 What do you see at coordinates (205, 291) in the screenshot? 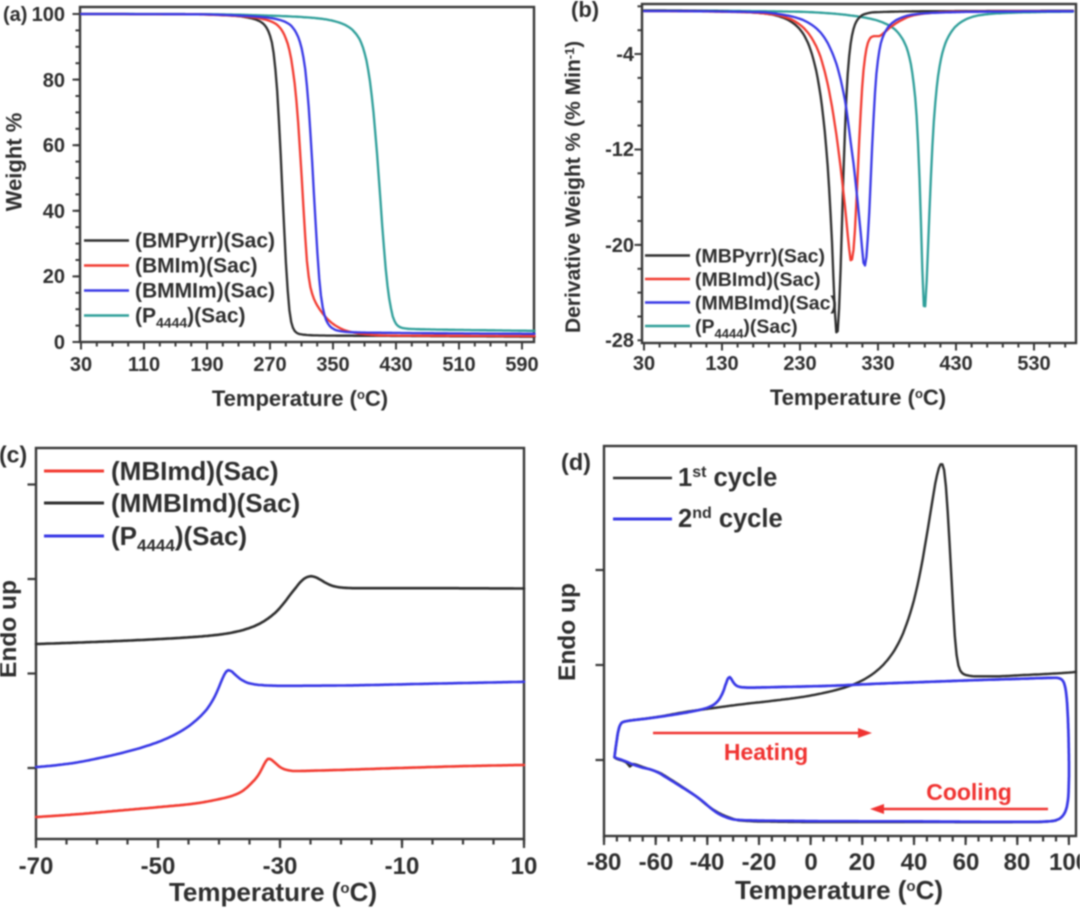
I see `svg-text: (BMMIm)(Sac)` at bounding box center [205, 291].